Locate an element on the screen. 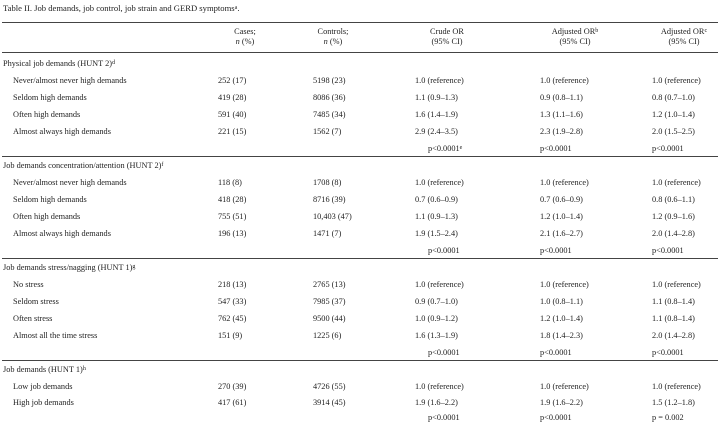 Image resolution: width=720 pixels, height=424 pixels. adjusted-or-b-cell: 0.9 (0.8–1.1) is located at coordinates (561, 97).